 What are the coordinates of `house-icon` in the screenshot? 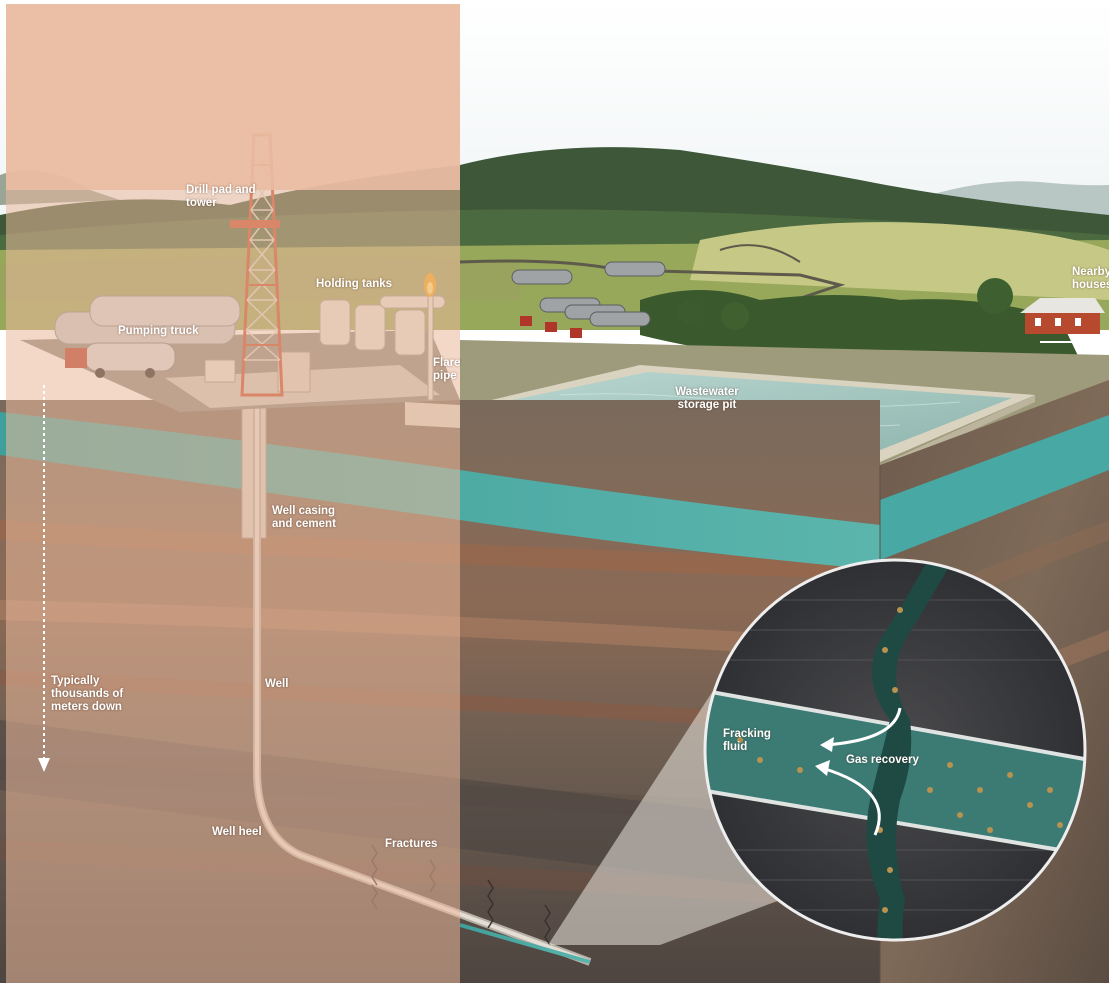 It's located at (1064, 320).